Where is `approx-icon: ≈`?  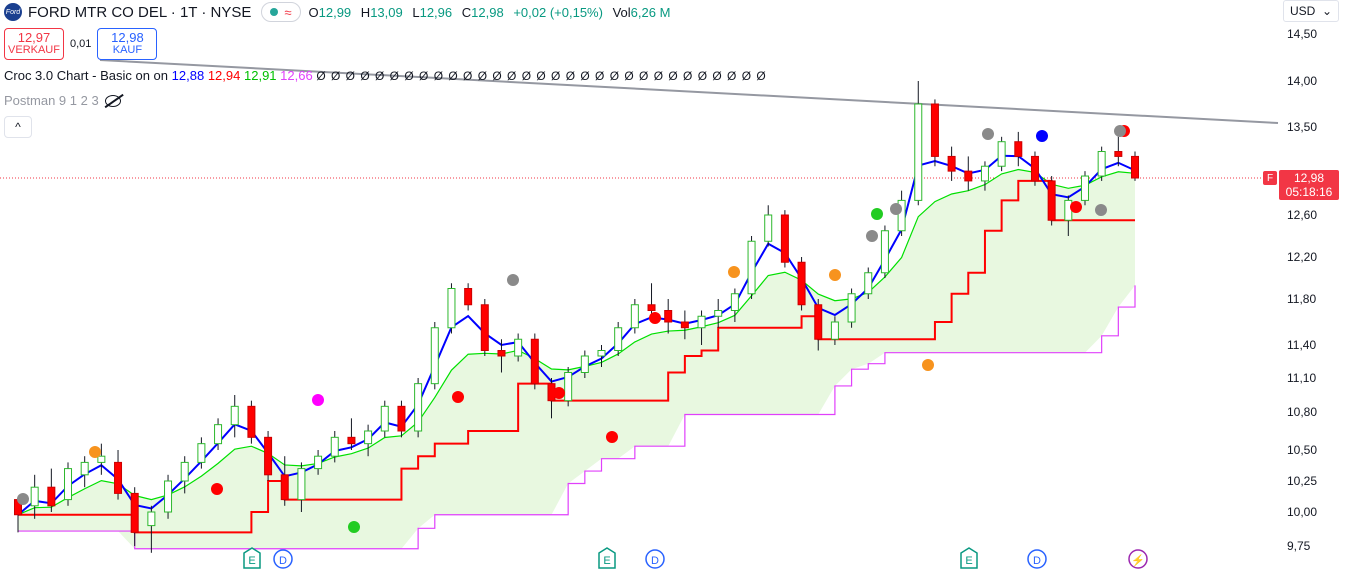
approx-icon: ≈ is located at coordinates (288, 12).